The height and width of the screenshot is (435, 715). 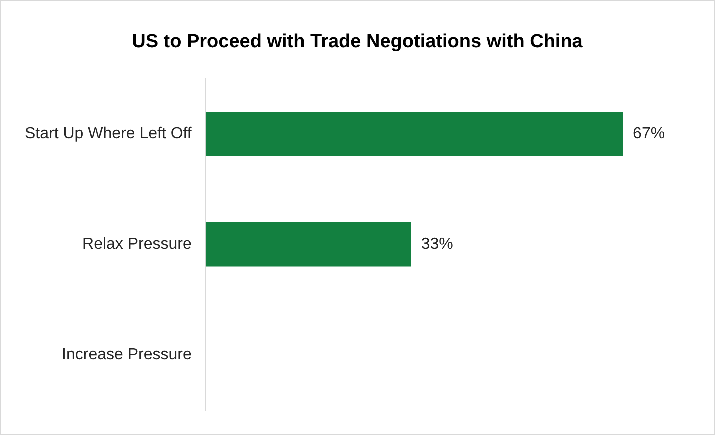 I want to click on y-tick-label: Increase Pressure, so click(x=127, y=355).